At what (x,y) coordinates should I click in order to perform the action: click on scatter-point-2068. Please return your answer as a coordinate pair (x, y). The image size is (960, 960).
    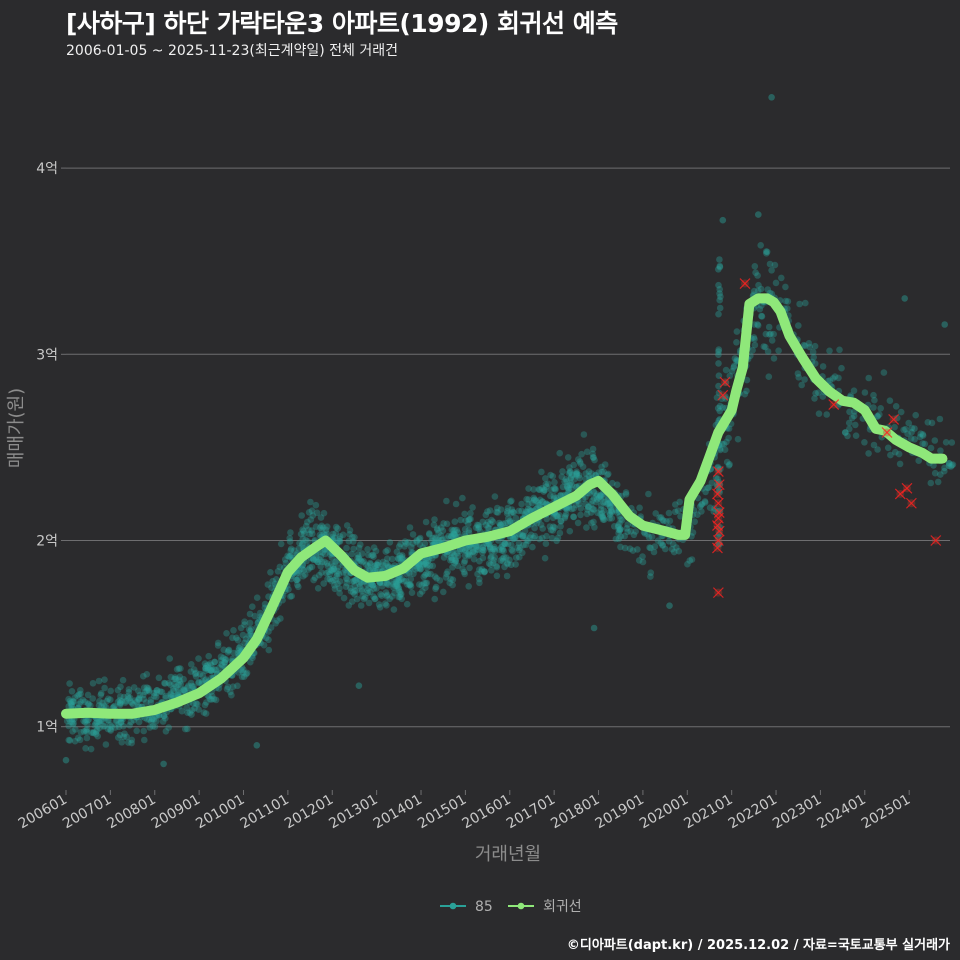
    Looking at the image, I should click on (787, 308).